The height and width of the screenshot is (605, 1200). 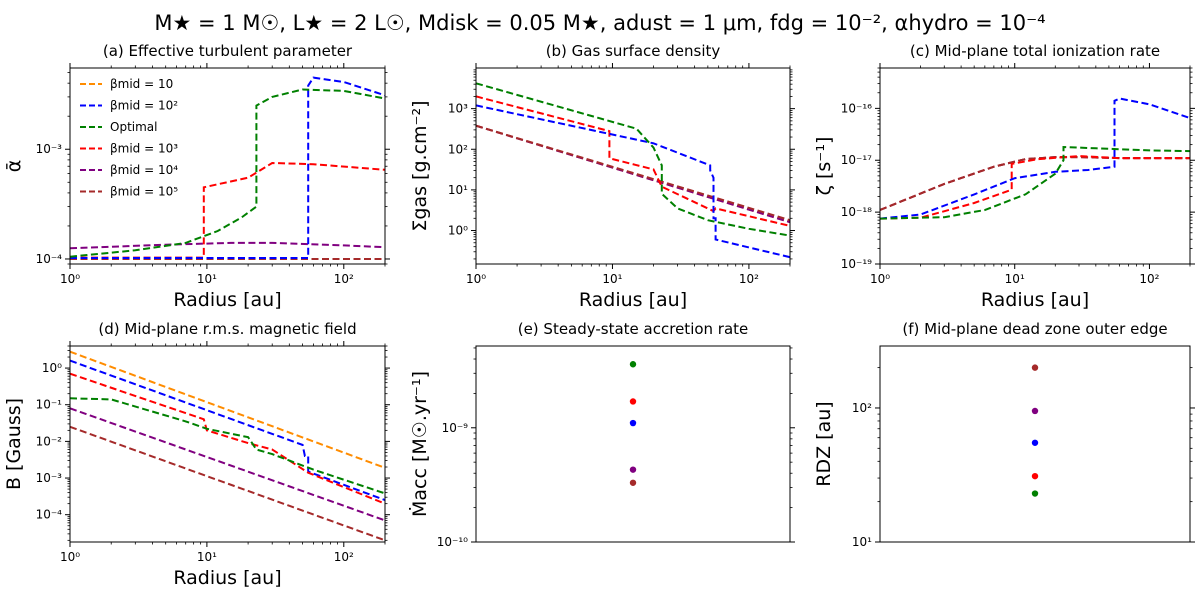 What do you see at coordinates (856, 160) in the screenshot?
I see `y-tick-label: 10⁻¹⁷` at bounding box center [856, 160].